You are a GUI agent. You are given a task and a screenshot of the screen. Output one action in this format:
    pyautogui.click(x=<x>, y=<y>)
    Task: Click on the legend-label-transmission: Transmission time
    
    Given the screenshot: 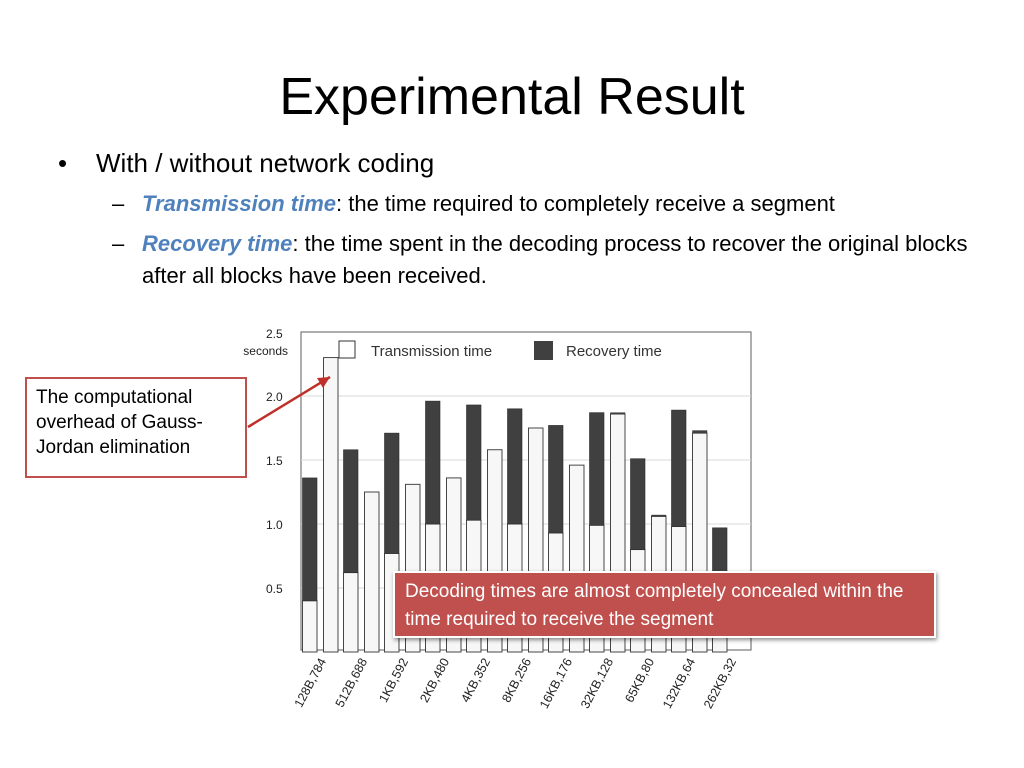 What is the action you would take?
    pyautogui.click(x=431, y=351)
    